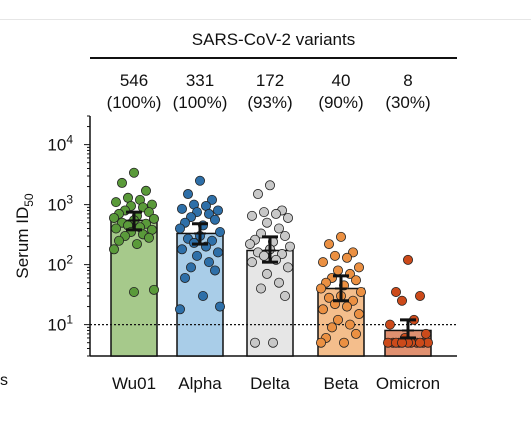  What do you see at coordinates (24, 235) in the screenshot?
I see `y-axis-label: Serum ID50` at bounding box center [24, 235].